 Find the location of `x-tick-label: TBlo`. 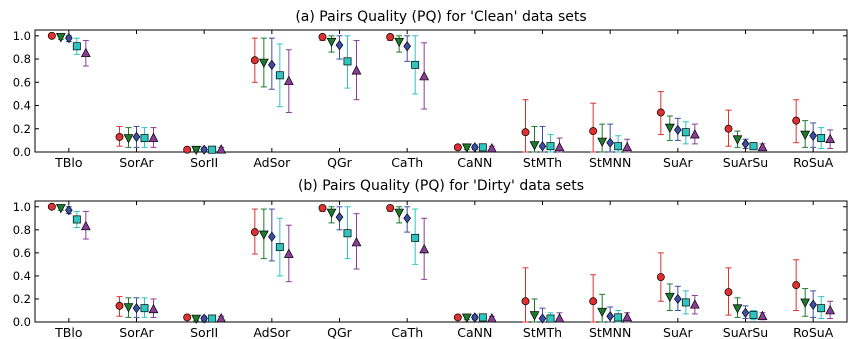

x-tick-label: TBlo is located at coordinates (68, 332).